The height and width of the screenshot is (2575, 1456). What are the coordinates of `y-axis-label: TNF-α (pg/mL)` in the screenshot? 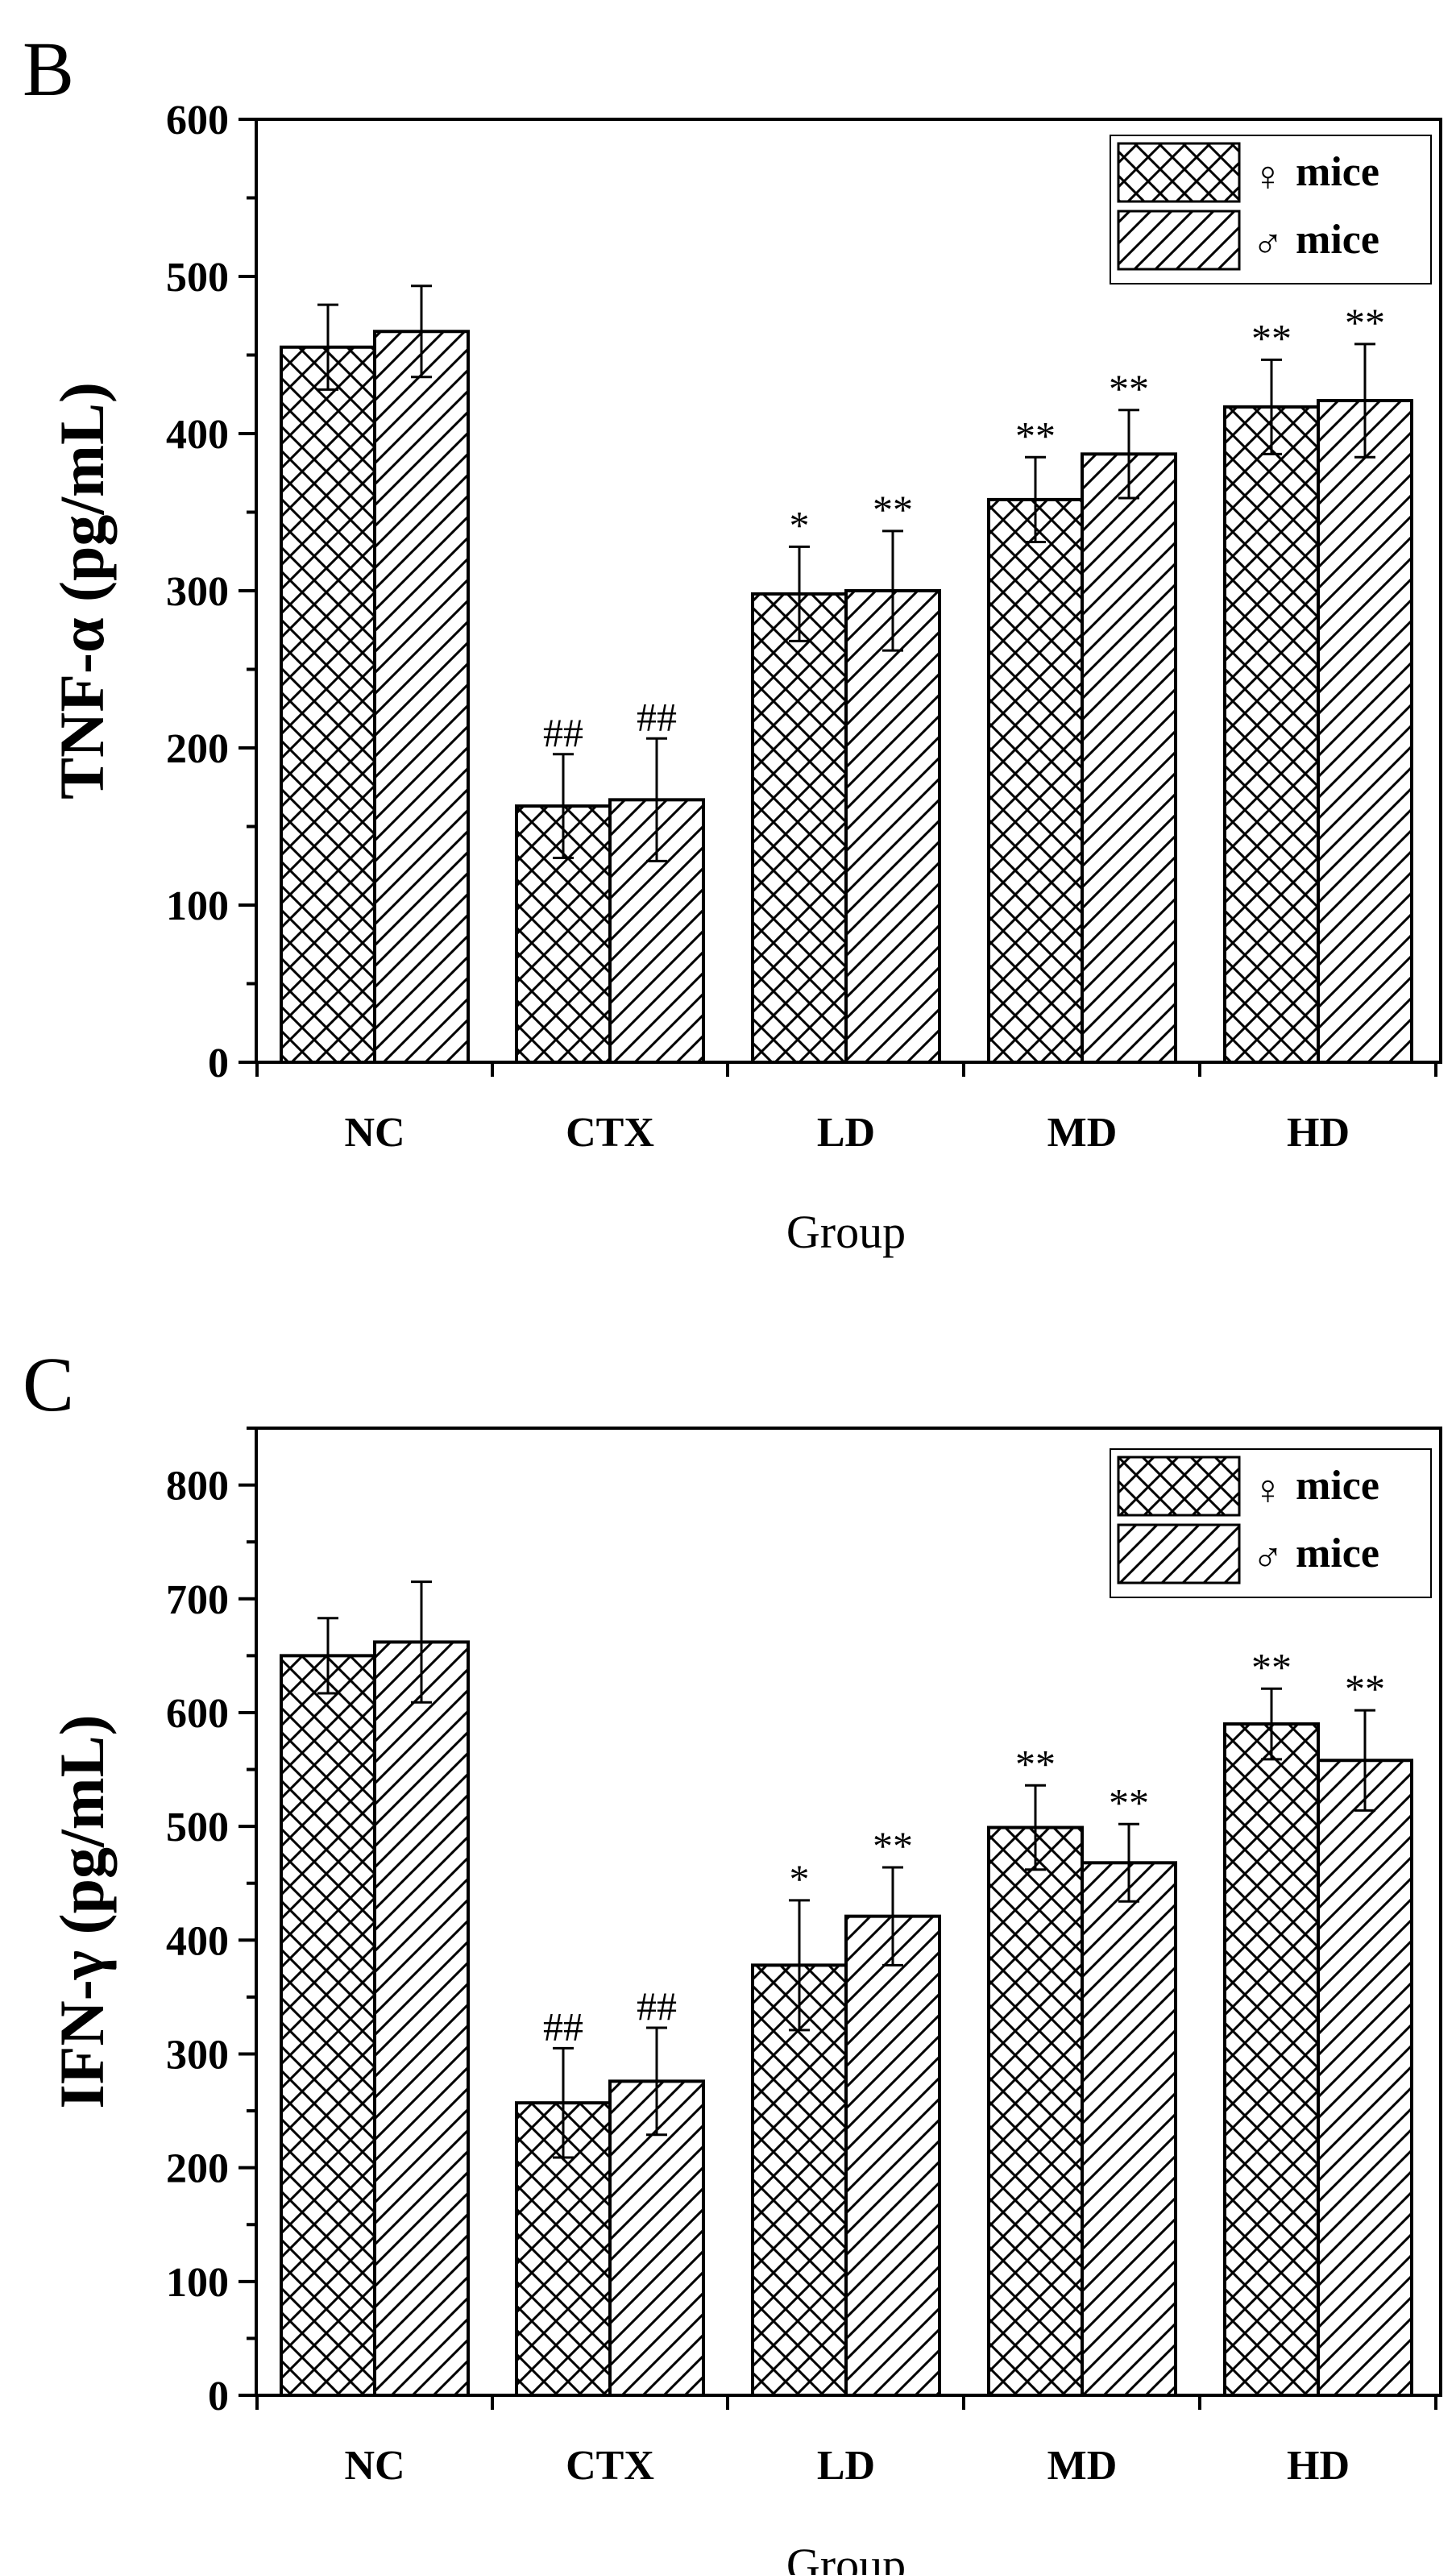 It's located at (82, 590).